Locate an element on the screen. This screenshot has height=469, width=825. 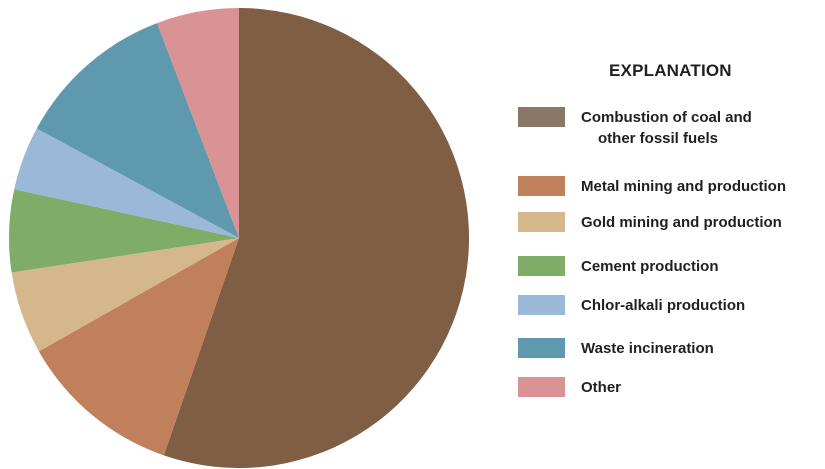
legend-title: EXPLANATION is located at coordinates (670, 70).